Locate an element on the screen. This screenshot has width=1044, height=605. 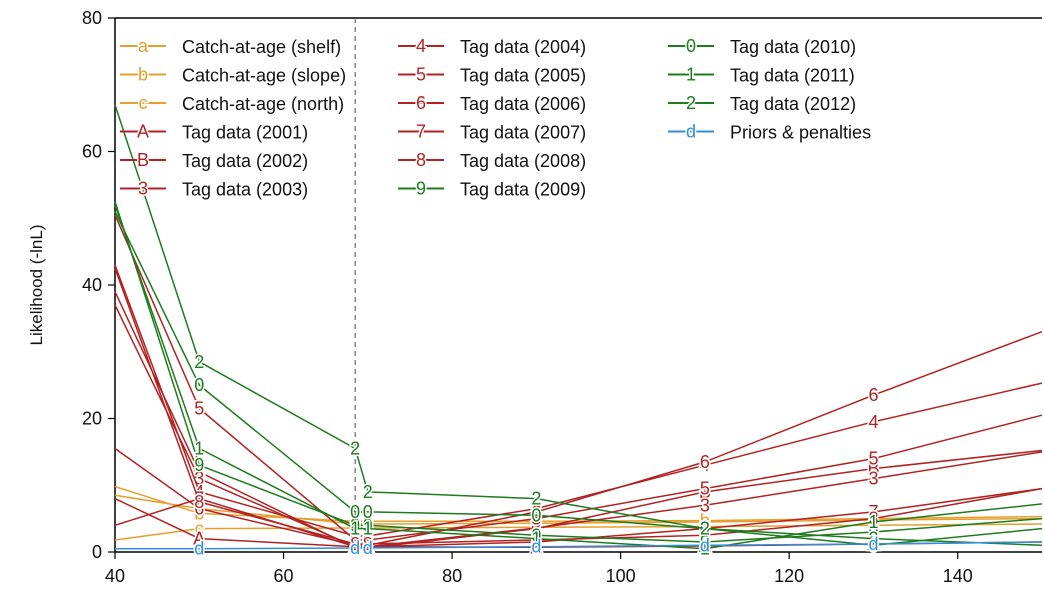
legend-label: Tag data (2010) is located at coordinates (793, 47).